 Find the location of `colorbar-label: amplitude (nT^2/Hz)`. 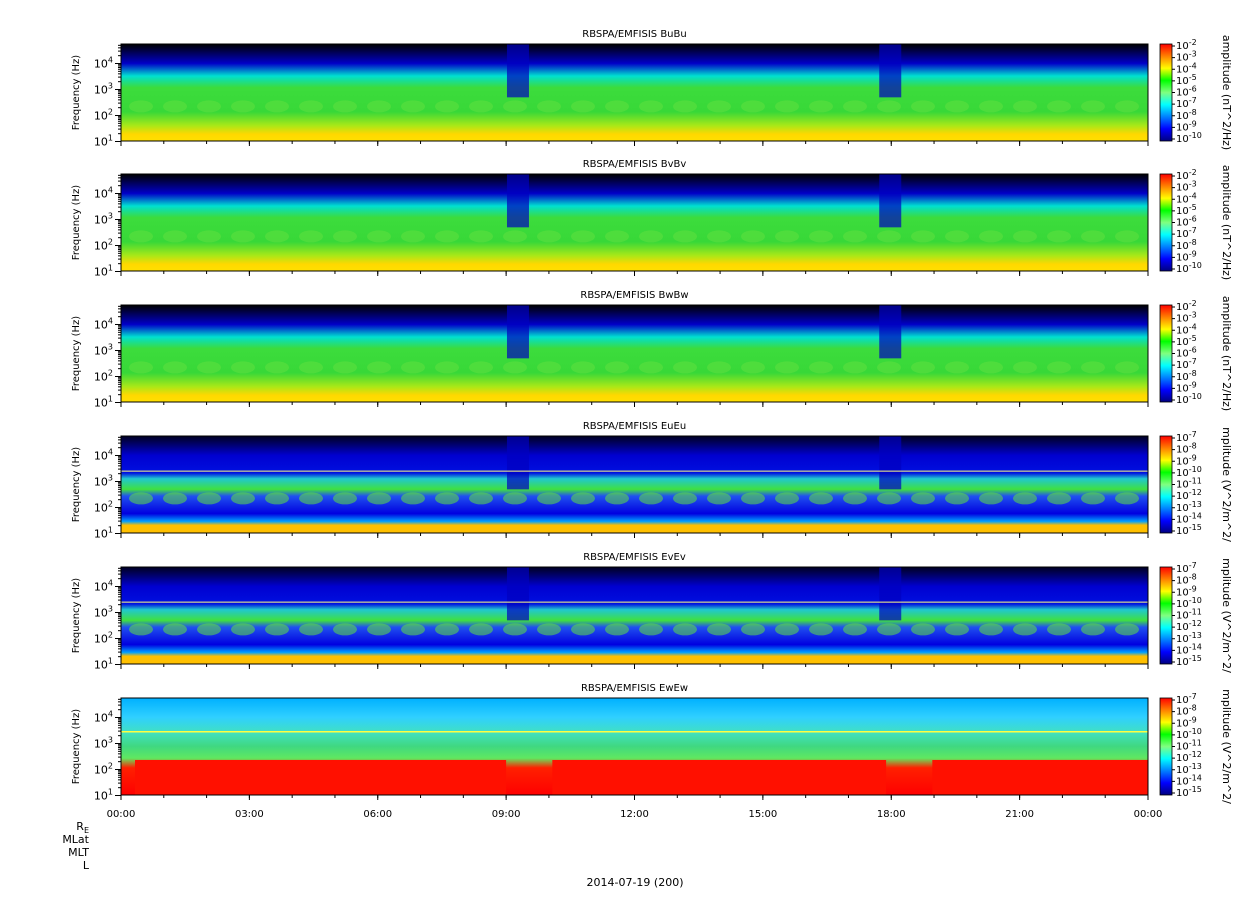

colorbar-label: amplitude (nT^2/Hz) is located at coordinates (1226, 222).